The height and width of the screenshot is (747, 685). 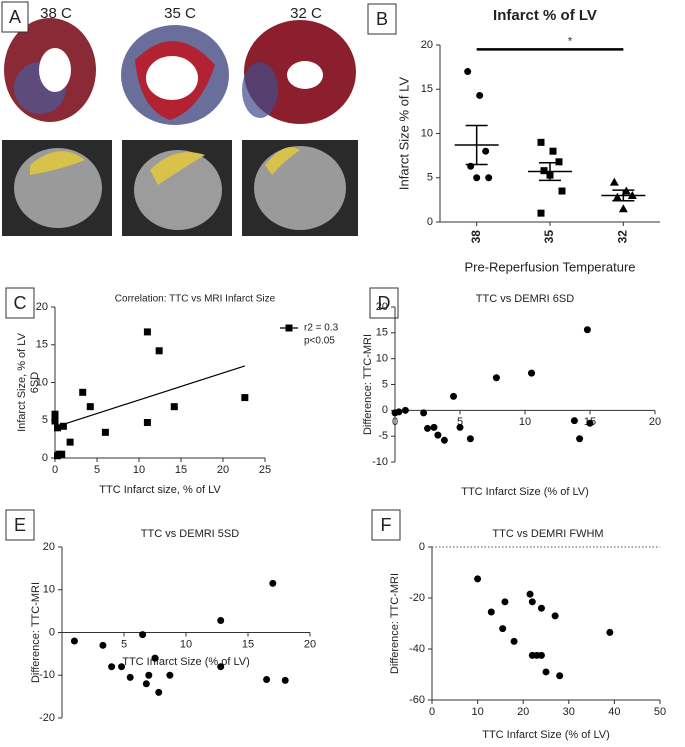 What do you see at coordinates (124, 644) in the screenshot?
I see `x-tick-label: 5` at bounding box center [124, 644].